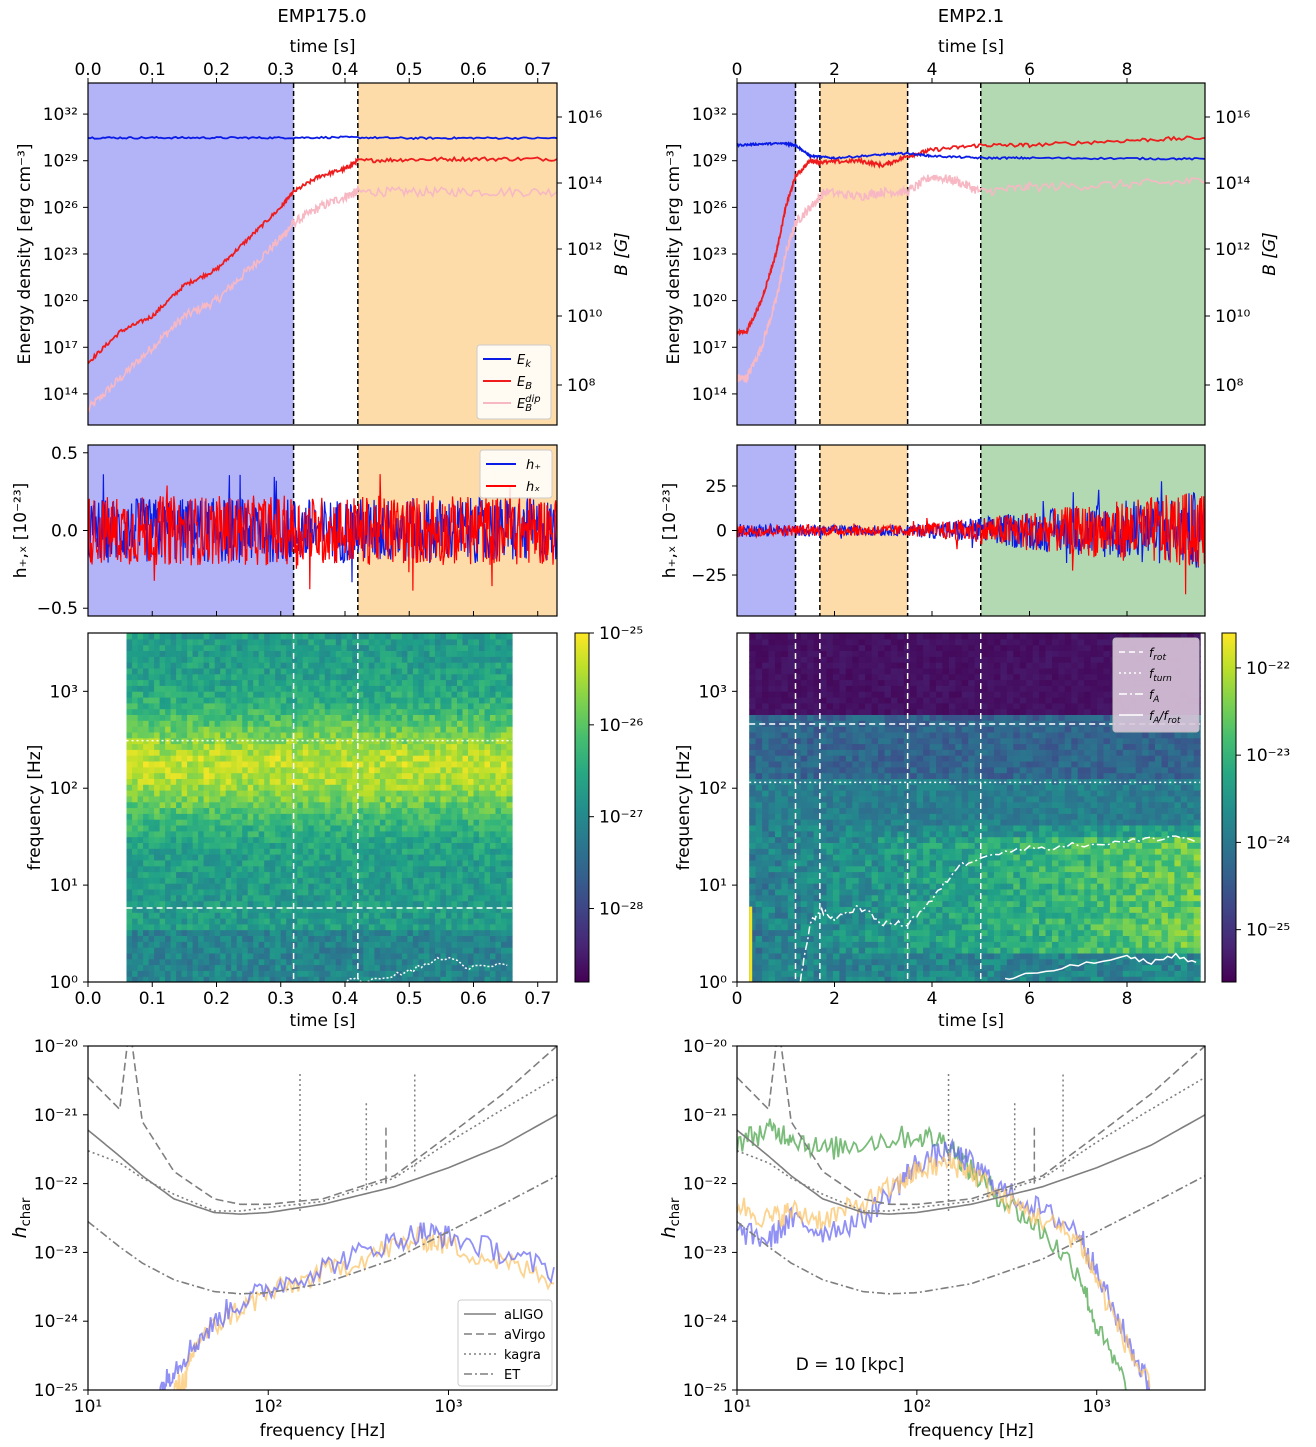  I want to click on energy-tick-label: 10²⁹, so click(60, 162).